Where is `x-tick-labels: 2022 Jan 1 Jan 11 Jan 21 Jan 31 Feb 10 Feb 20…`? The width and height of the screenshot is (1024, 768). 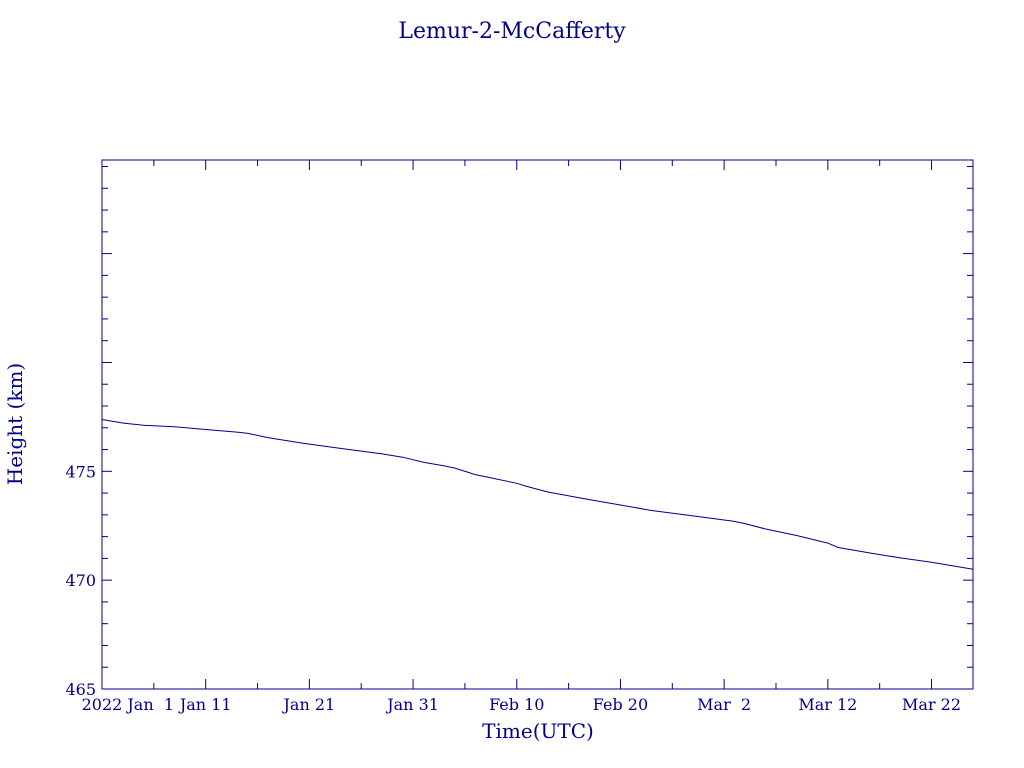 x-tick-labels: 2022 Jan 1 Jan 11 Jan 21 Jan 31 Feb 10 Feb 20… is located at coordinates (521, 704).